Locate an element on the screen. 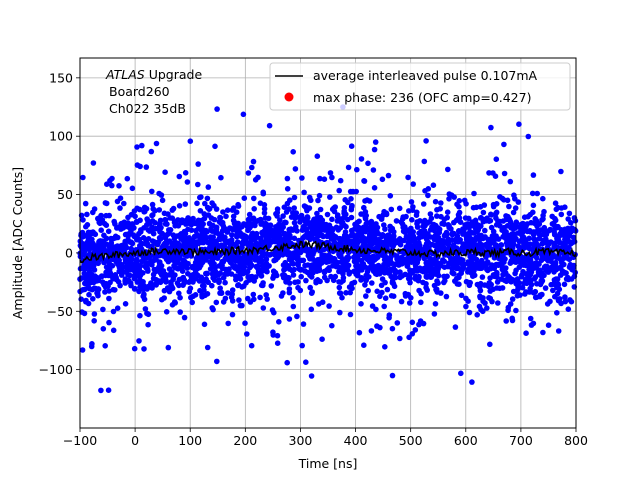 The height and width of the screenshot is (480, 640). annotation-line1: ATLAS Upgrade is located at coordinates (153, 74).